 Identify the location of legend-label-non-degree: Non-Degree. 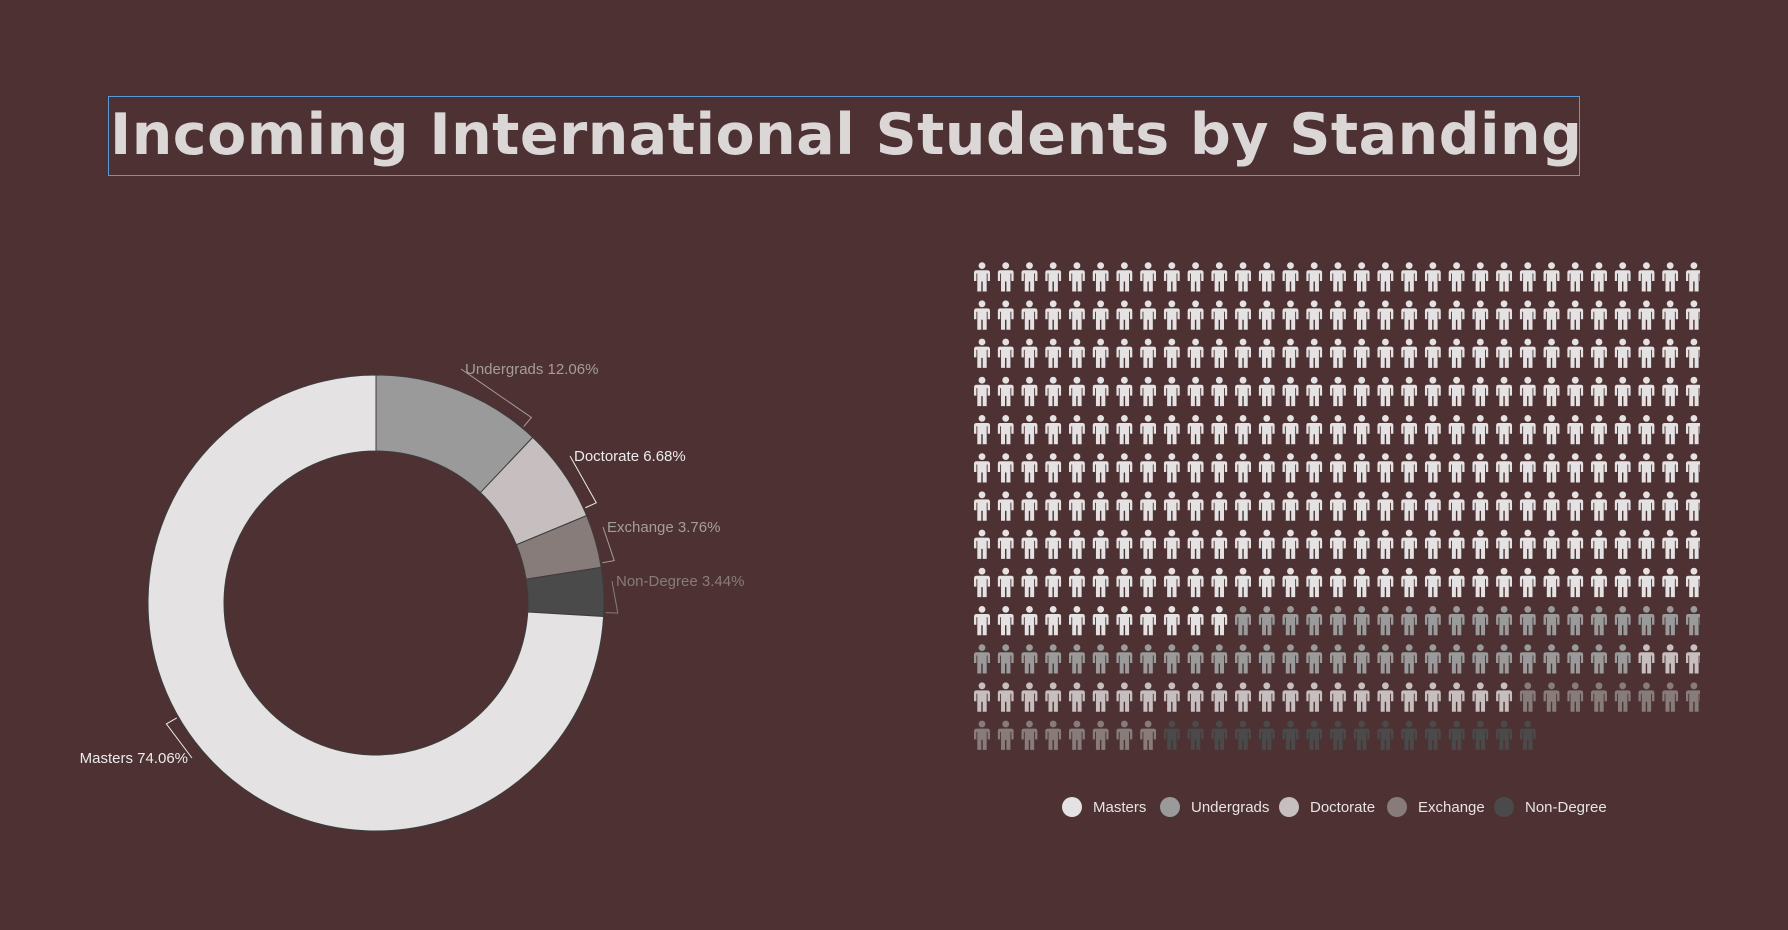
(1566, 807).